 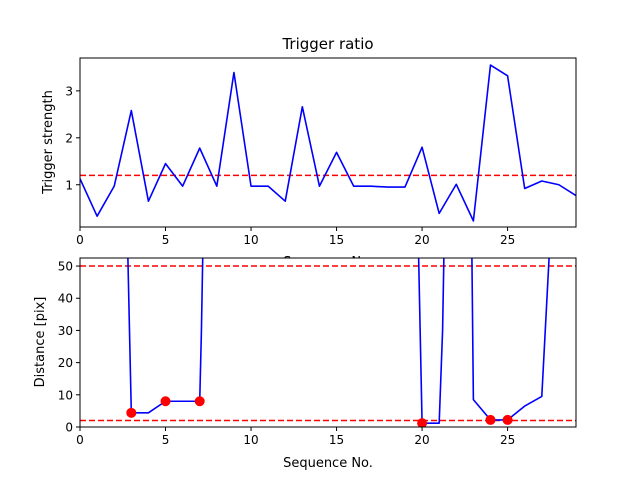 What do you see at coordinates (421, 240) in the screenshot?
I see `top-x-tick-label: 20` at bounding box center [421, 240].